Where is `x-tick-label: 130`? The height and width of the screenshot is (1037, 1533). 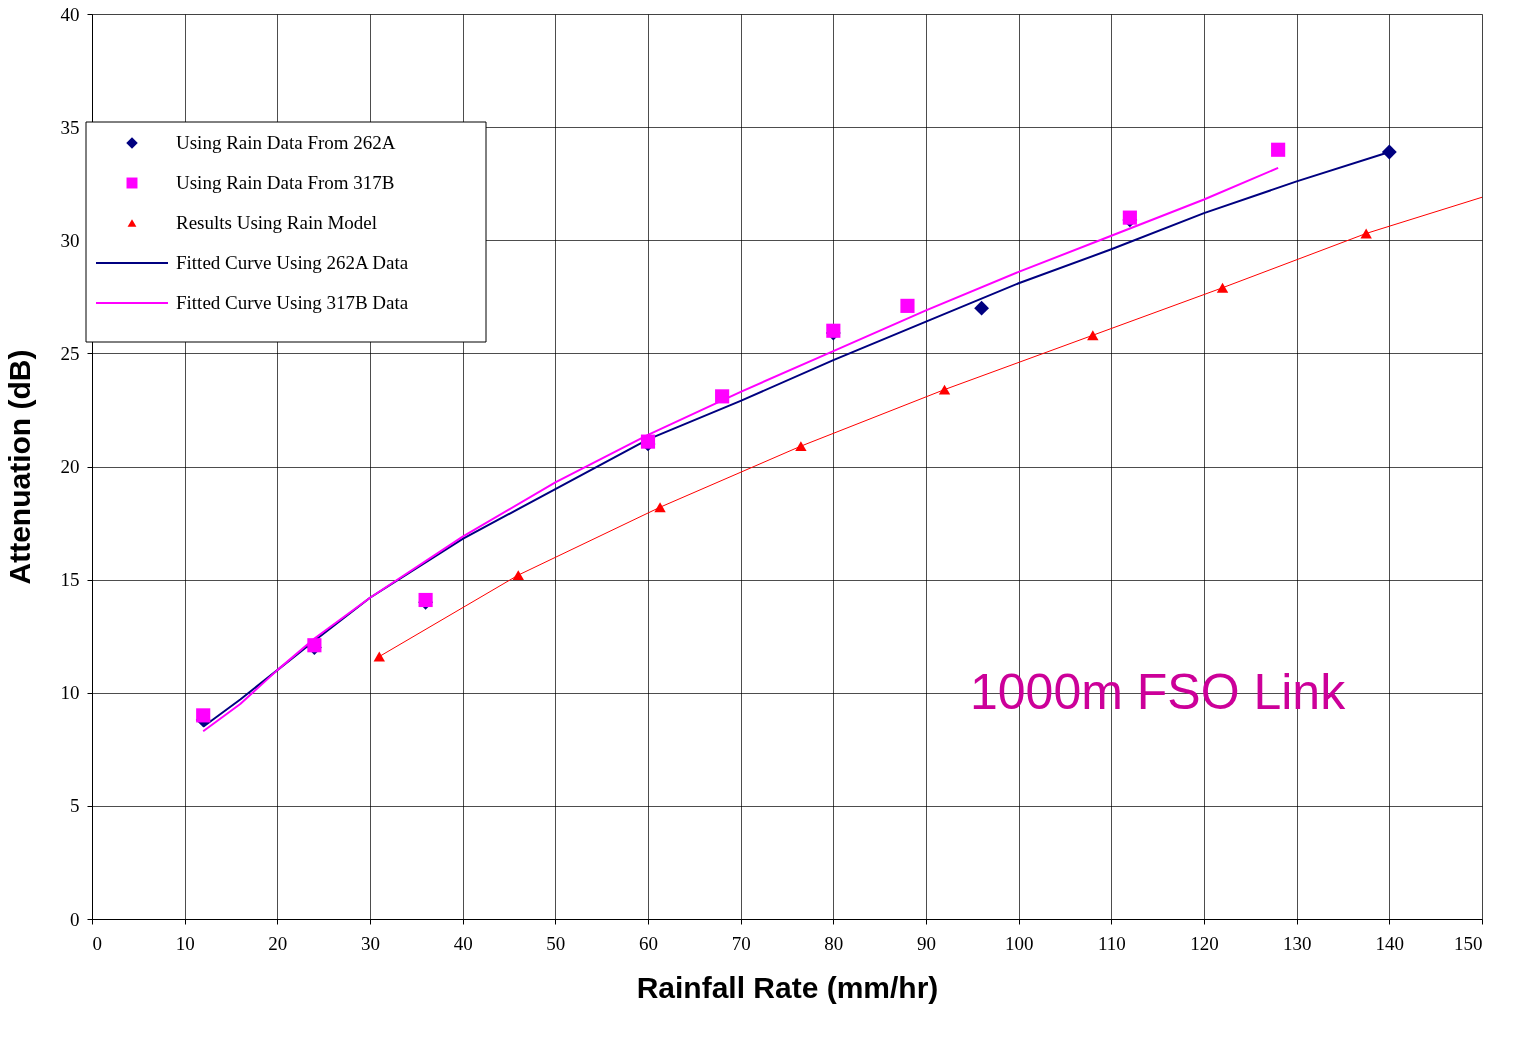
x-tick-label: 130 is located at coordinates (1297, 943).